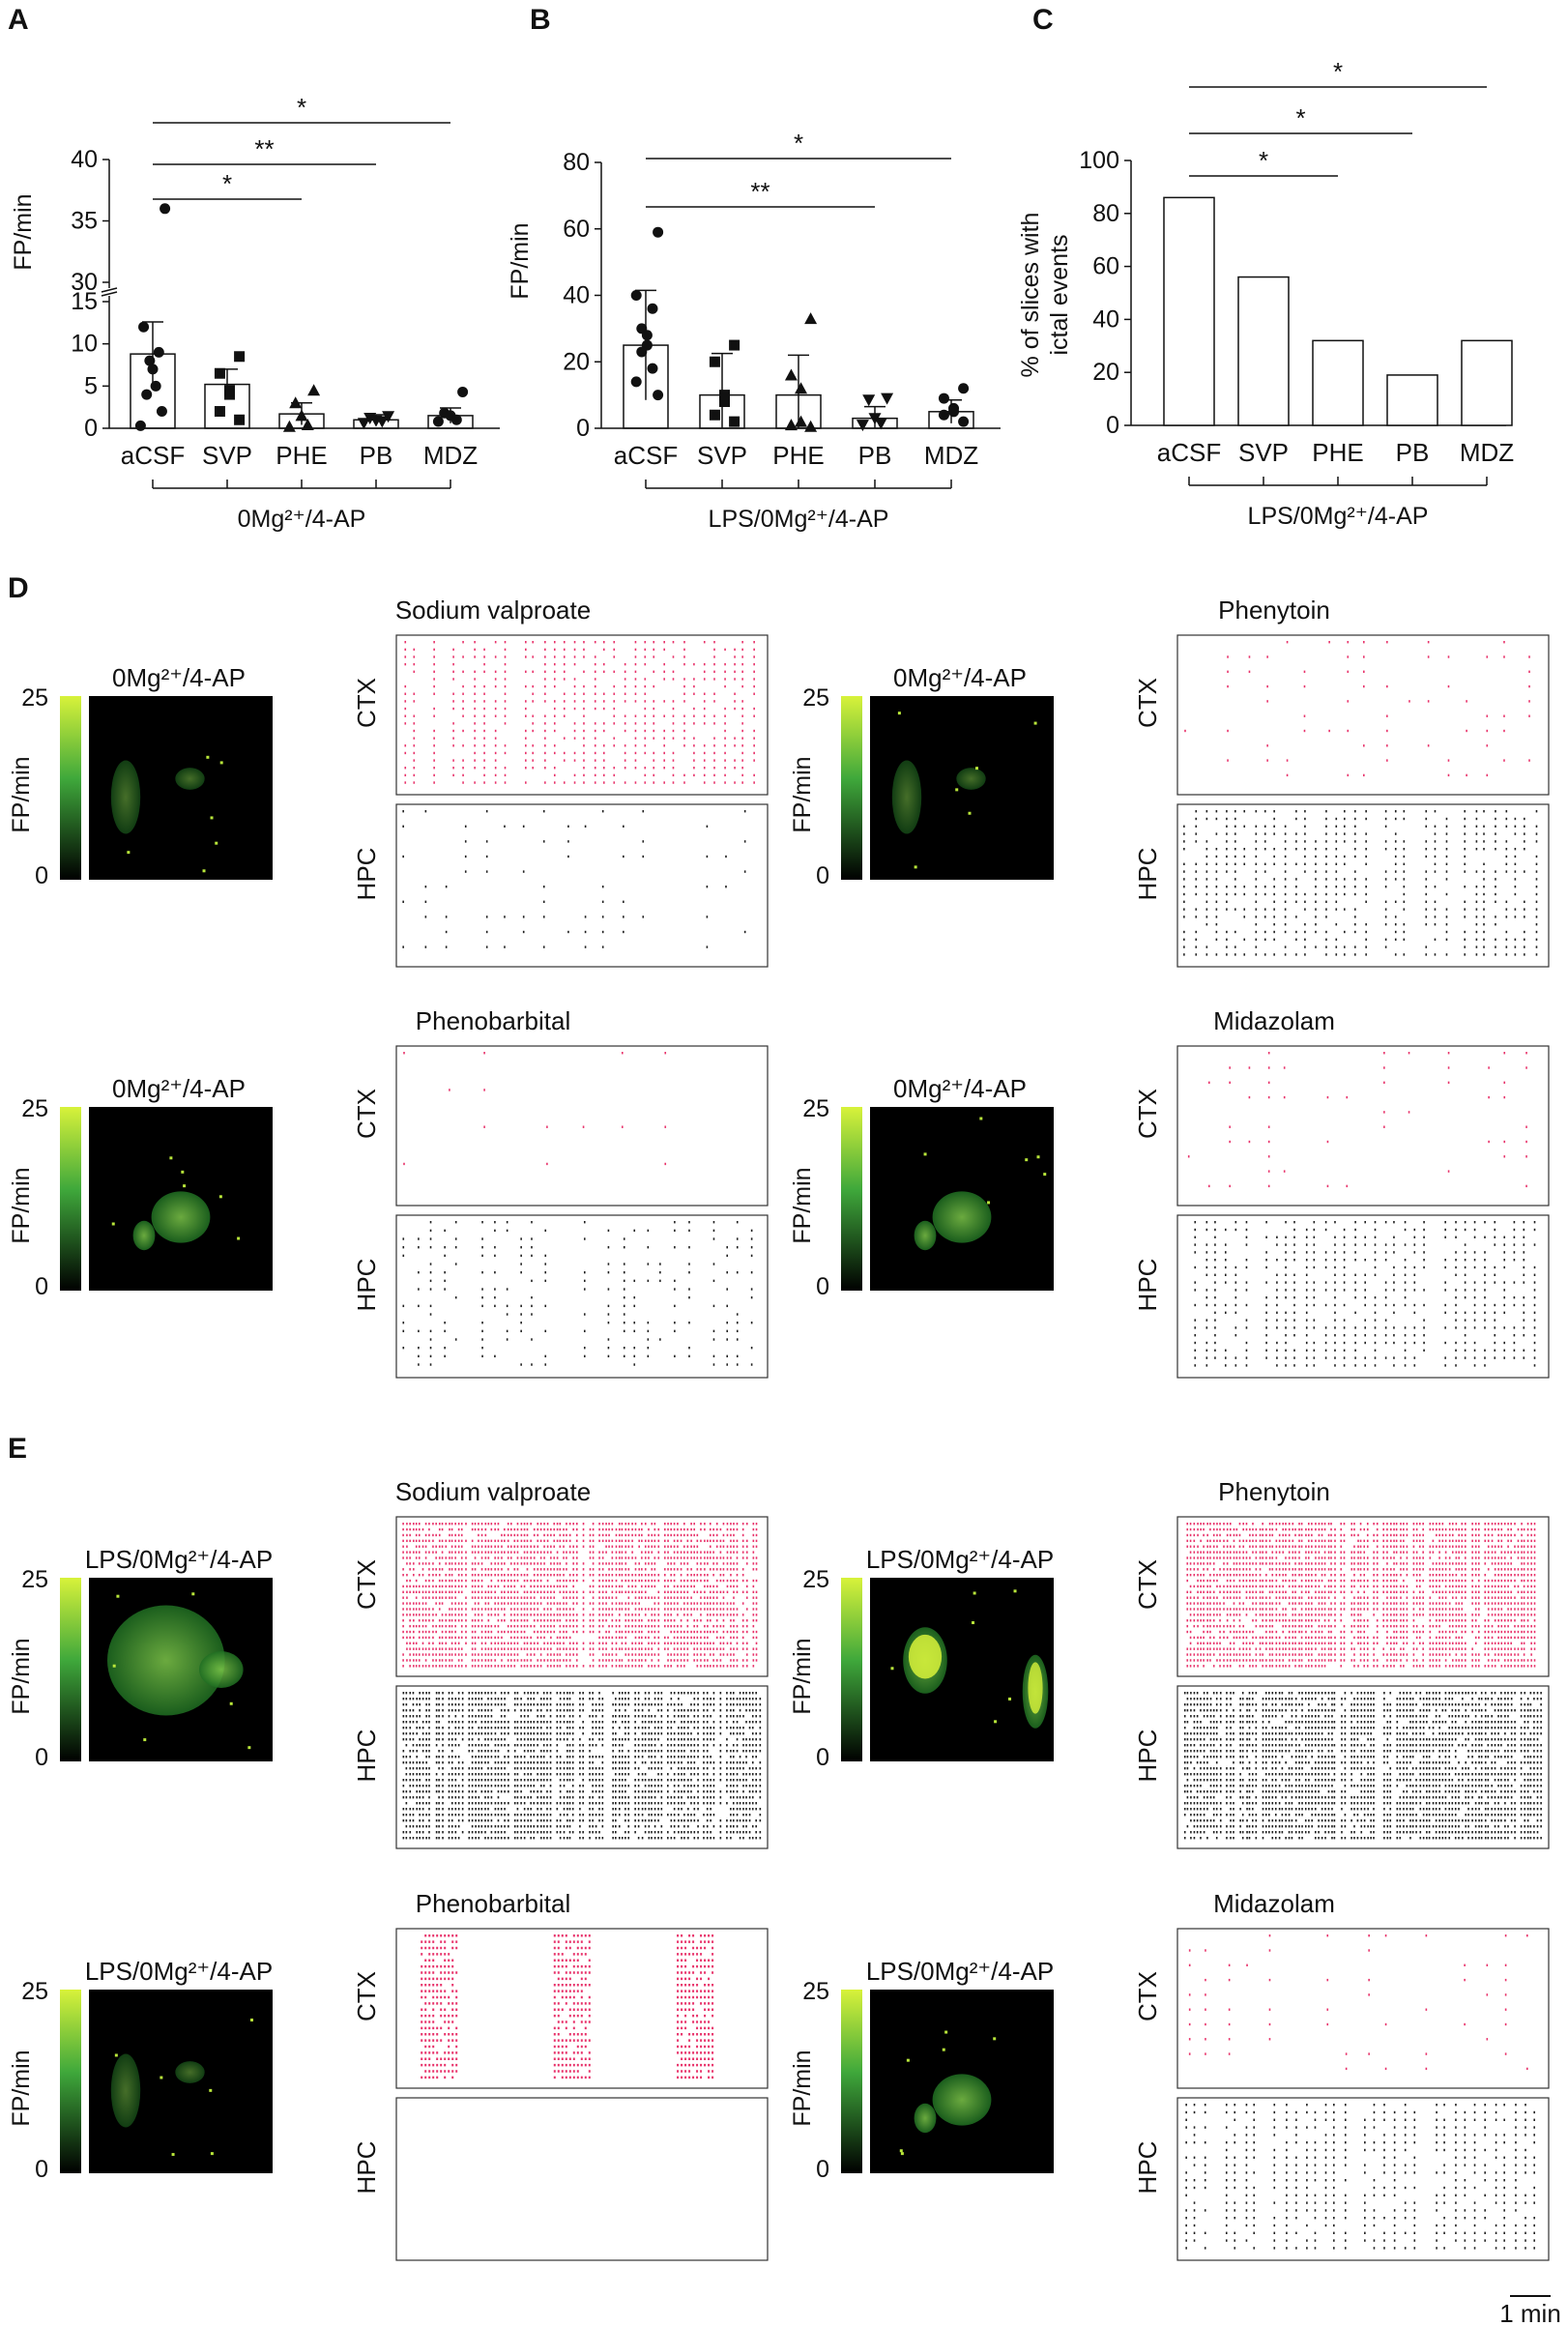 Image resolution: width=1568 pixels, height=2326 pixels. What do you see at coordinates (21, 1676) in the screenshot?
I see `panel-e-sodium-valproate-colorbar-label: FP/min` at bounding box center [21, 1676].